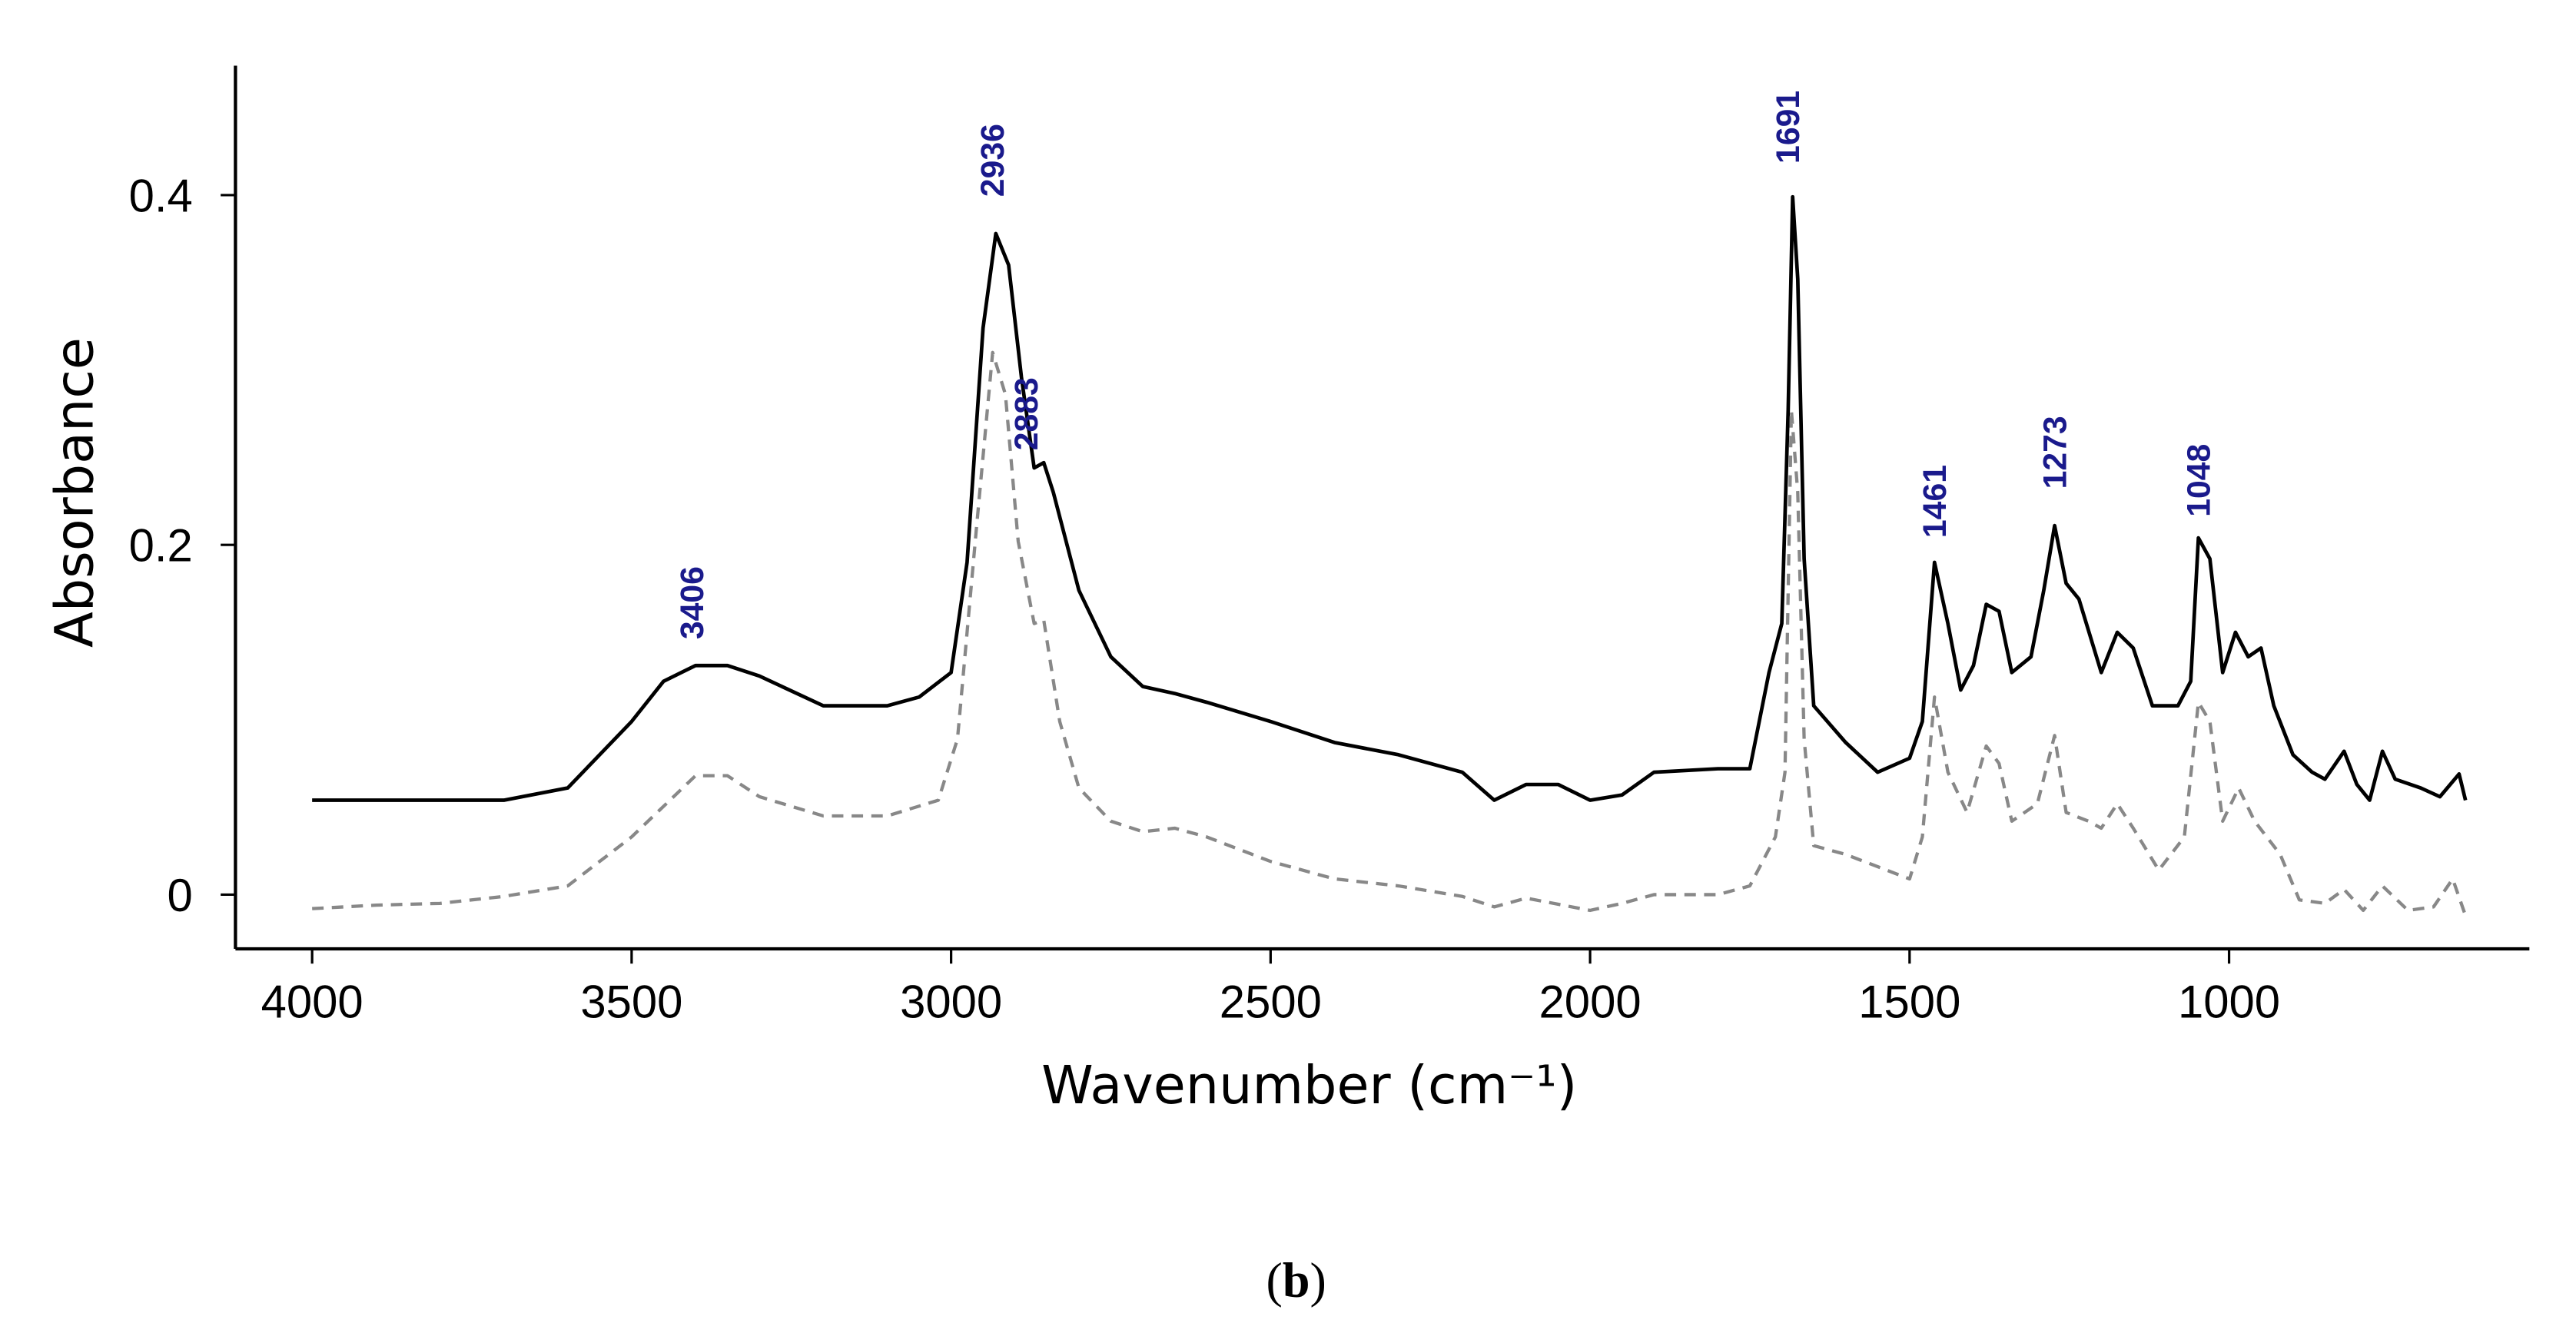 This screenshot has width=2576, height=1333. Describe the element at coordinates (1026, 413) in the screenshot. I see `peak-label: 2883` at that location.